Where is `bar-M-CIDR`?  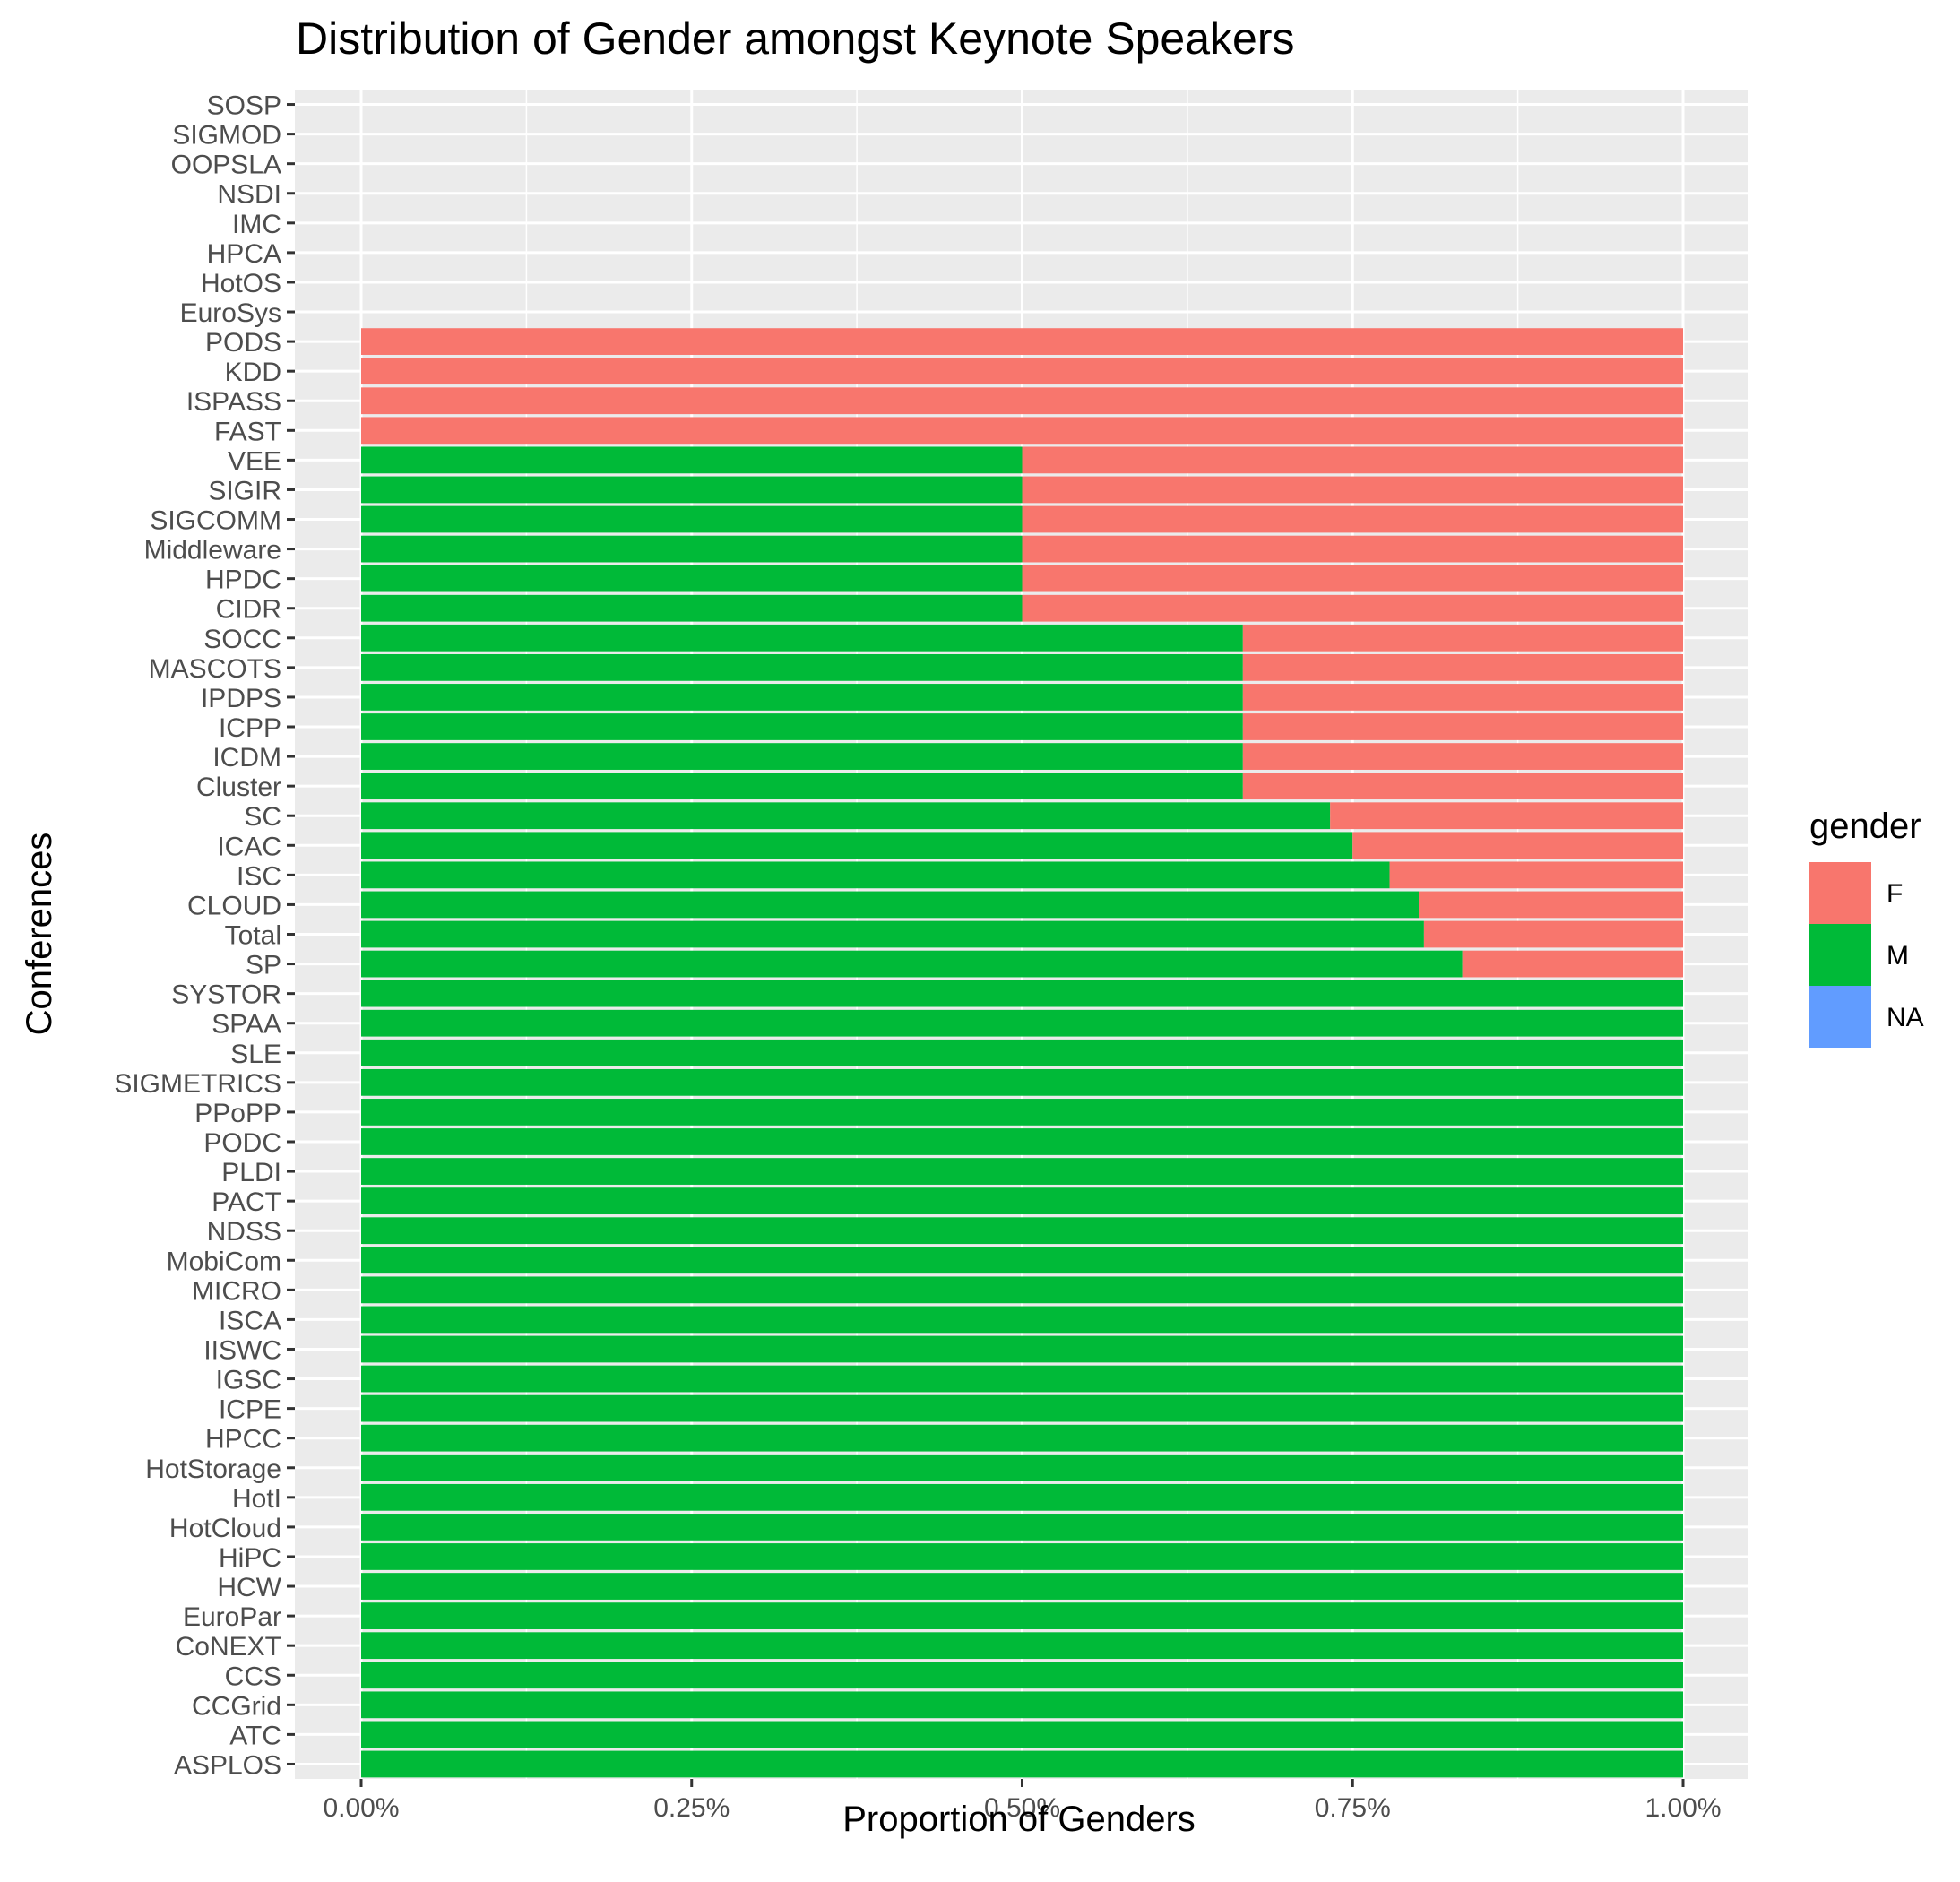
bar-M-CIDR is located at coordinates (692, 608).